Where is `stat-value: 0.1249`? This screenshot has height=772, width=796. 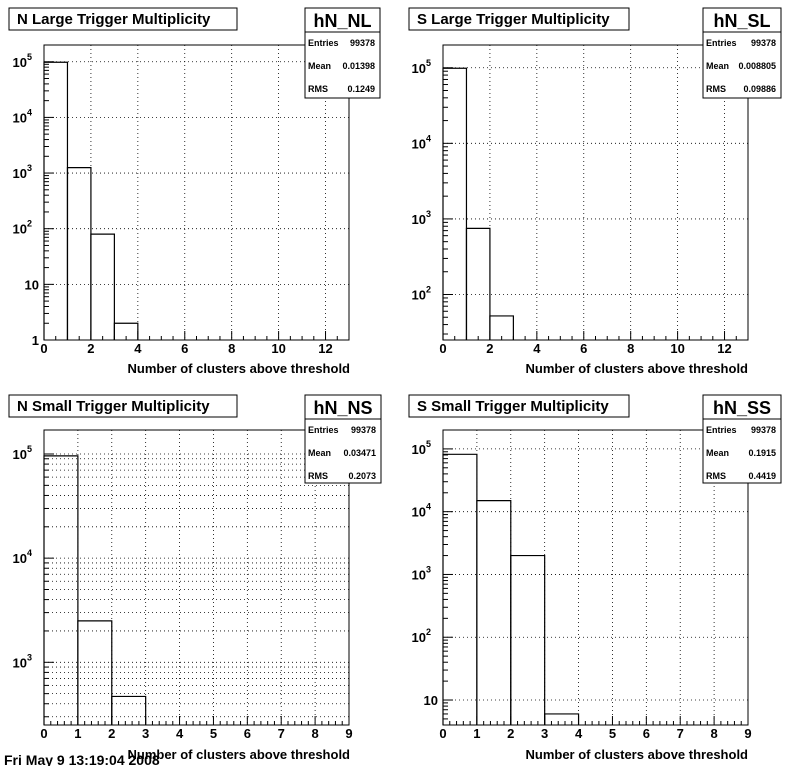 stat-value: 0.1249 is located at coordinates (361, 89).